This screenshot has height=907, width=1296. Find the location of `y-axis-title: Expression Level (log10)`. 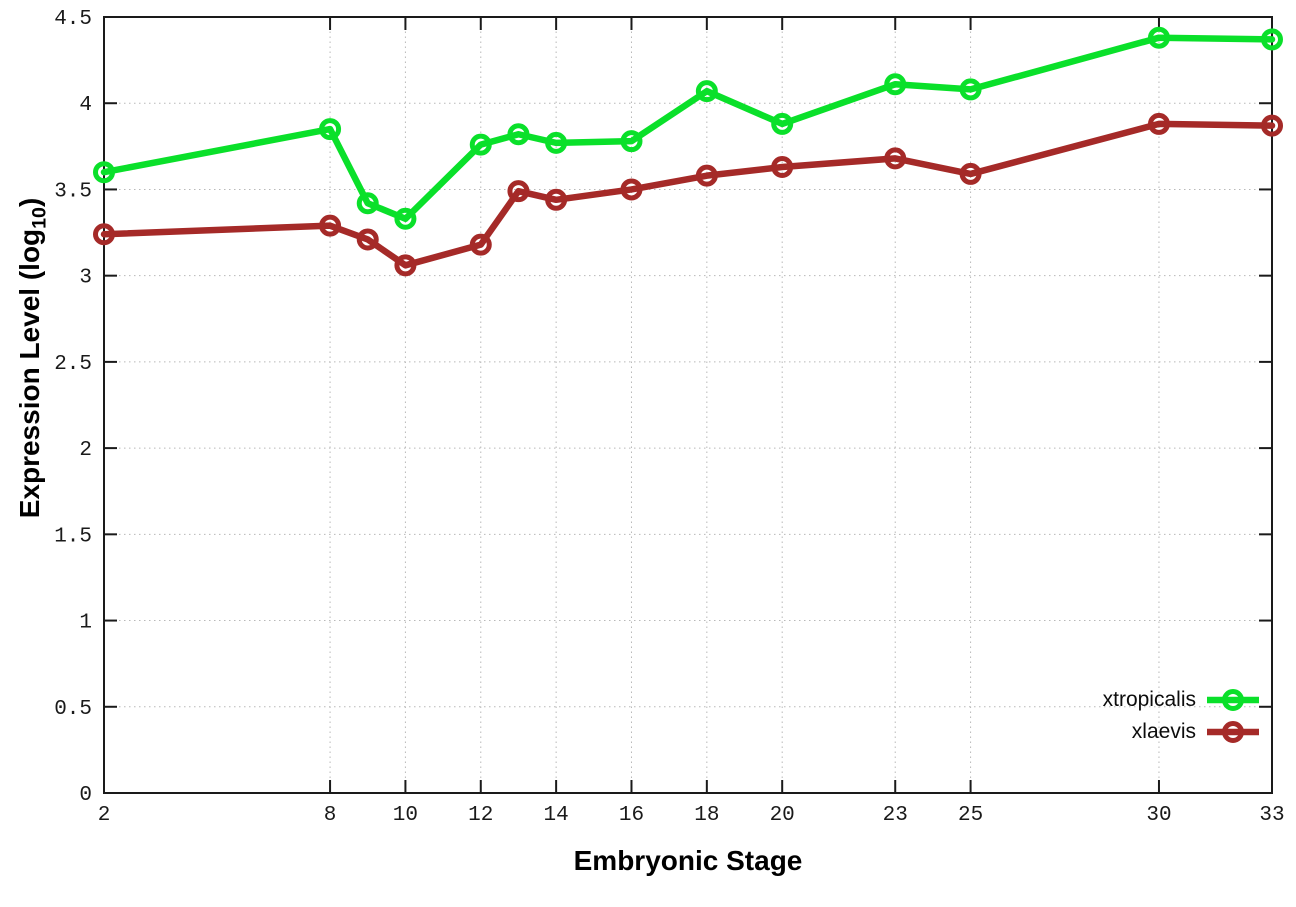

y-axis-title: Expression Level (log10) is located at coordinates (32, 358).